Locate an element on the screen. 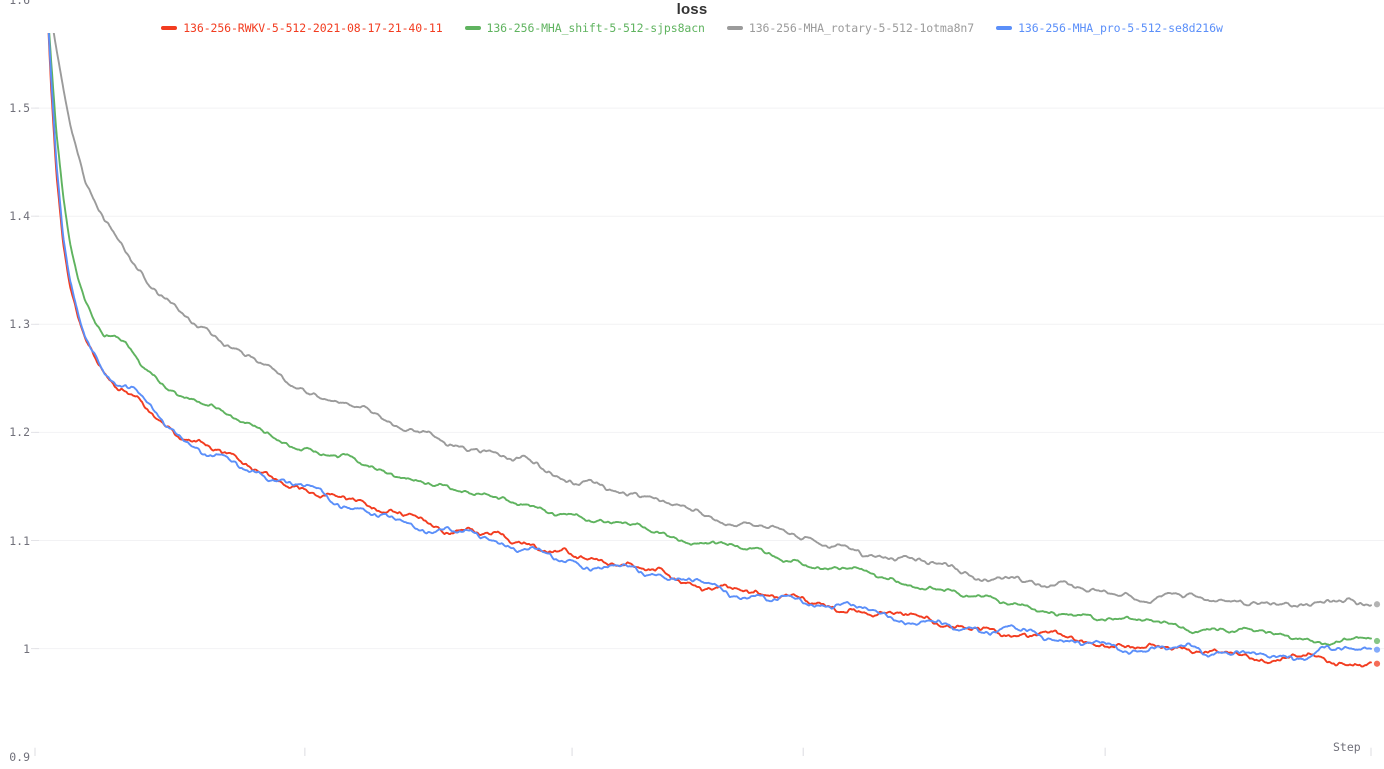 The width and height of the screenshot is (1384, 769). legend-item-label: 136-256-MHA_pro-5-512-se8d216w is located at coordinates (1120, 28).